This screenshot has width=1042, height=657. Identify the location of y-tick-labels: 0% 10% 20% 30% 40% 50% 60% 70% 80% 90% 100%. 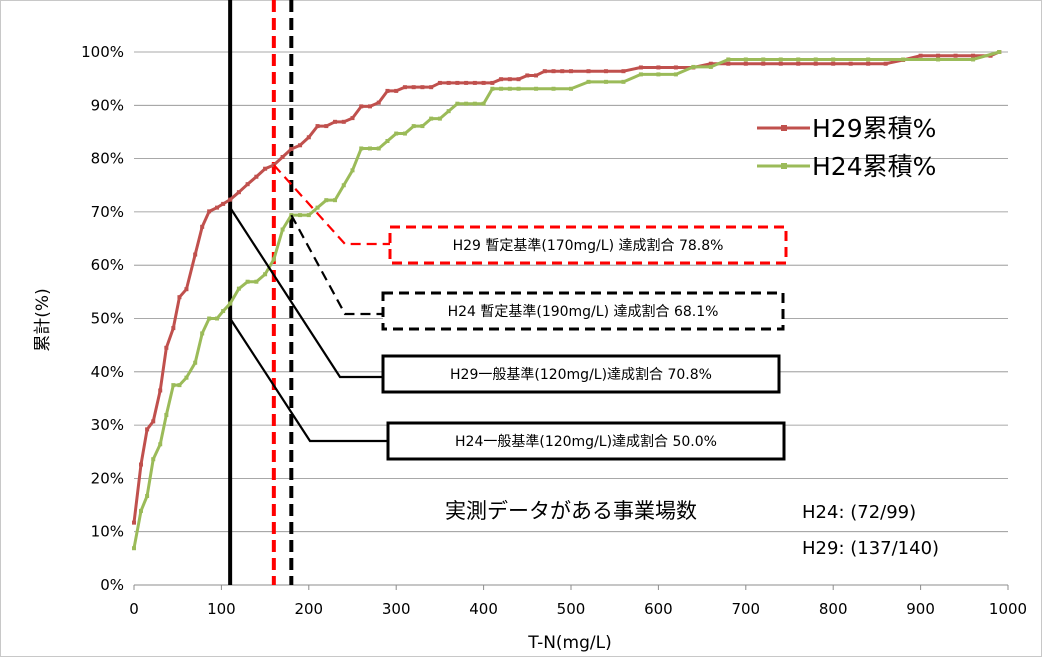
(102, 318).